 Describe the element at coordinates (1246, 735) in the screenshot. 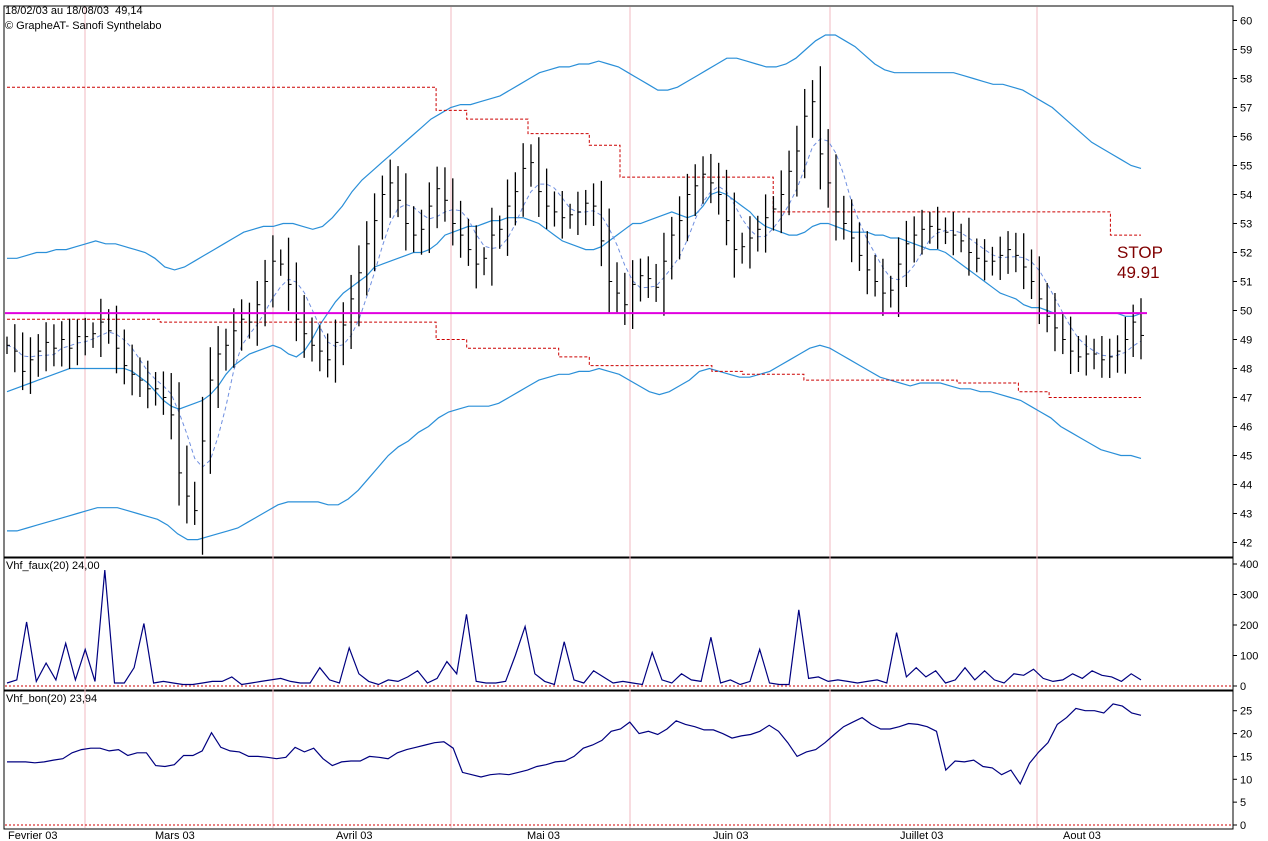

I see `y-tick-label: 20` at that location.